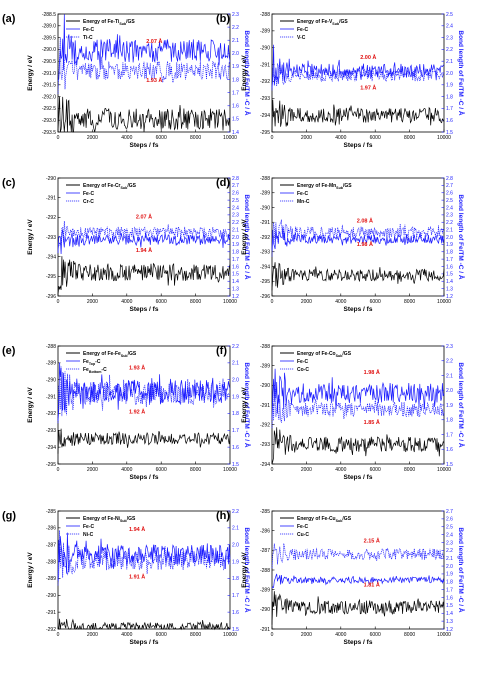  I want to click on bond-length-annotation: 1.91 Å, so click(137, 576).